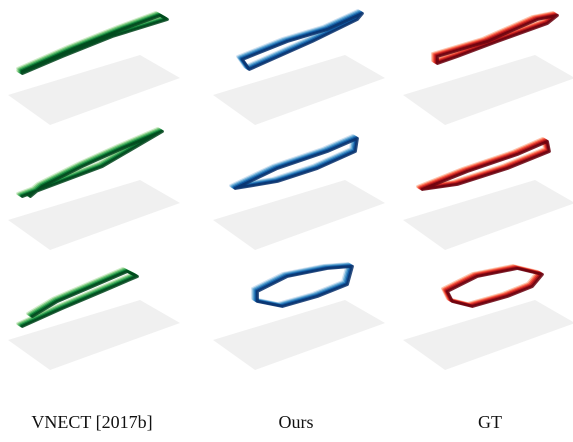 This screenshot has height=442, width=573. Describe the element at coordinates (490, 422) in the screenshot. I see `column-label-gt: GT` at that location.